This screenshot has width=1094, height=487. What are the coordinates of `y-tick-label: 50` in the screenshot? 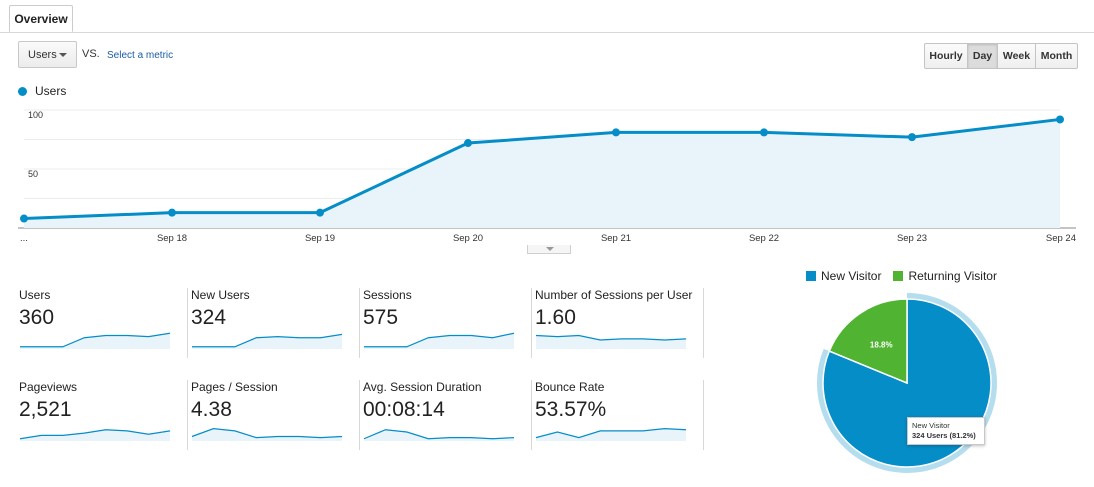 It's located at (33, 174).